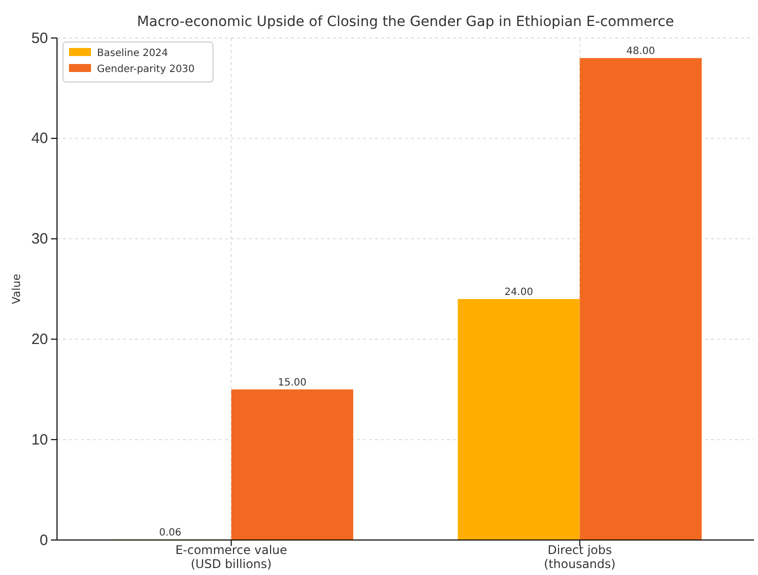 This screenshot has height=575, width=758. Describe the element at coordinates (39, 439) in the screenshot. I see `y-tick-label: 10` at that location.